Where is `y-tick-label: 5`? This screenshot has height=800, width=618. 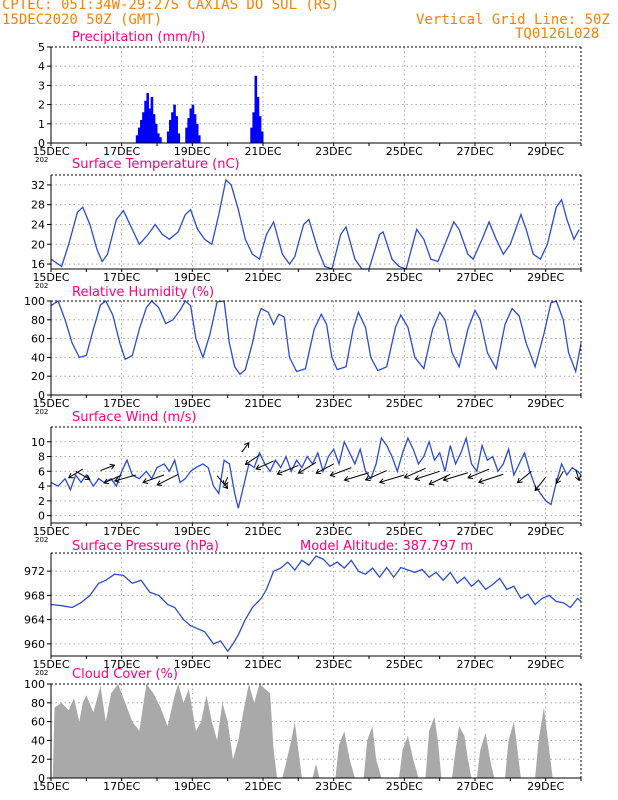 y-tick-label: 5 is located at coordinates (41, 47).